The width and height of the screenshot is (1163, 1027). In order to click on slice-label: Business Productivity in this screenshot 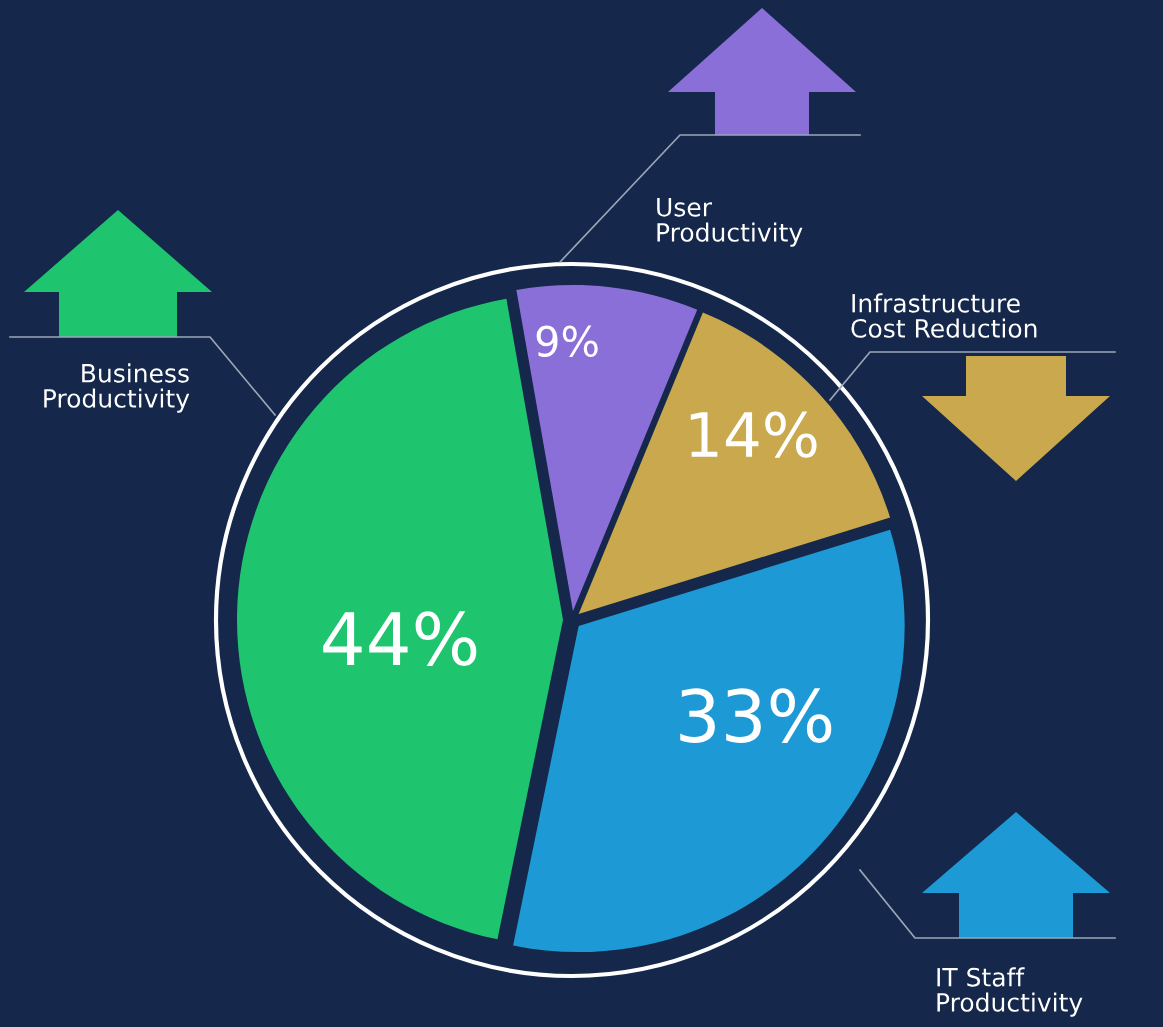, I will do `click(117, 388)`.